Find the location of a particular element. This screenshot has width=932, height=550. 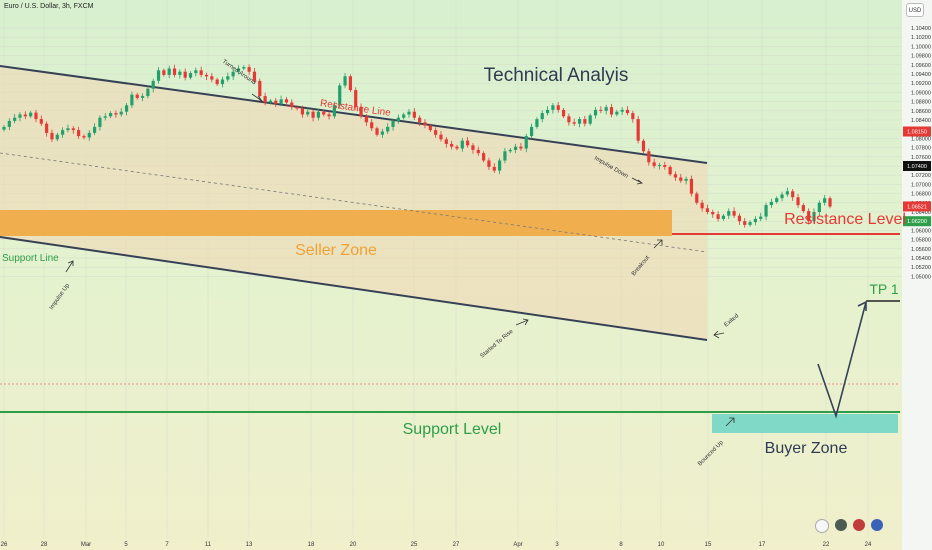

price-tick-label: 1.05800 is located at coordinates (921, 241).